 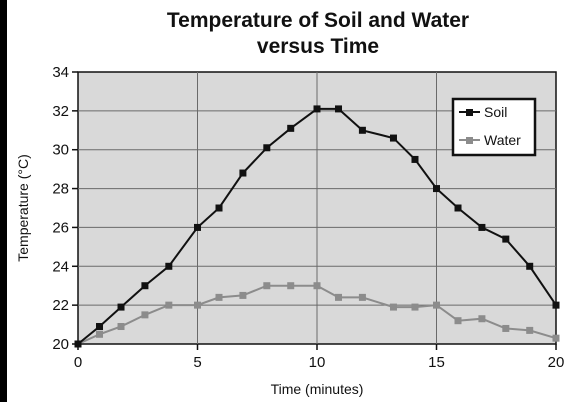 I want to click on legend-soil-marker, so click(x=469, y=112).